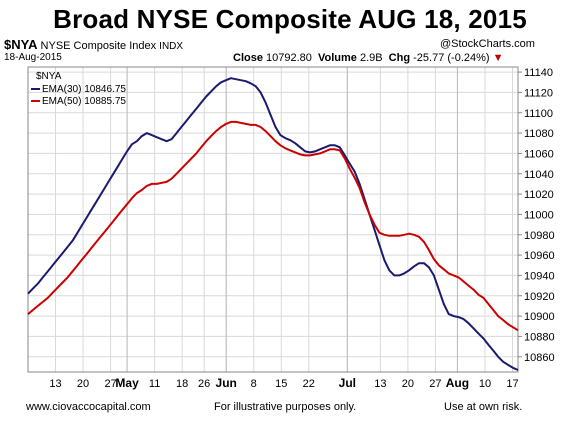 The image size is (580, 430). Describe the element at coordinates (399, 58) in the screenshot. I see `chg-label: Chg` at that location.